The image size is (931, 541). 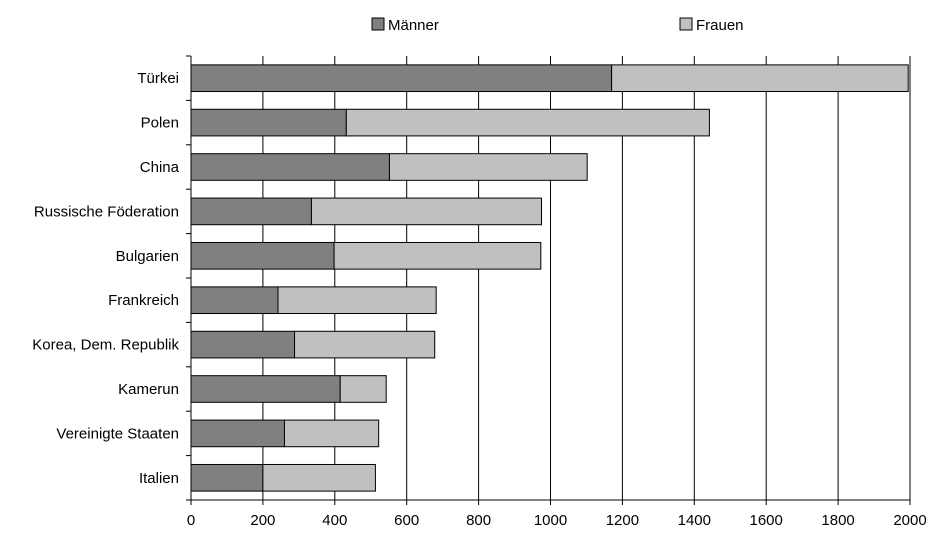 What do you see at coordinates (106, 211) in the screenshot?
I see `category-label: Russische Föderation` at bounding box center [106, 211].